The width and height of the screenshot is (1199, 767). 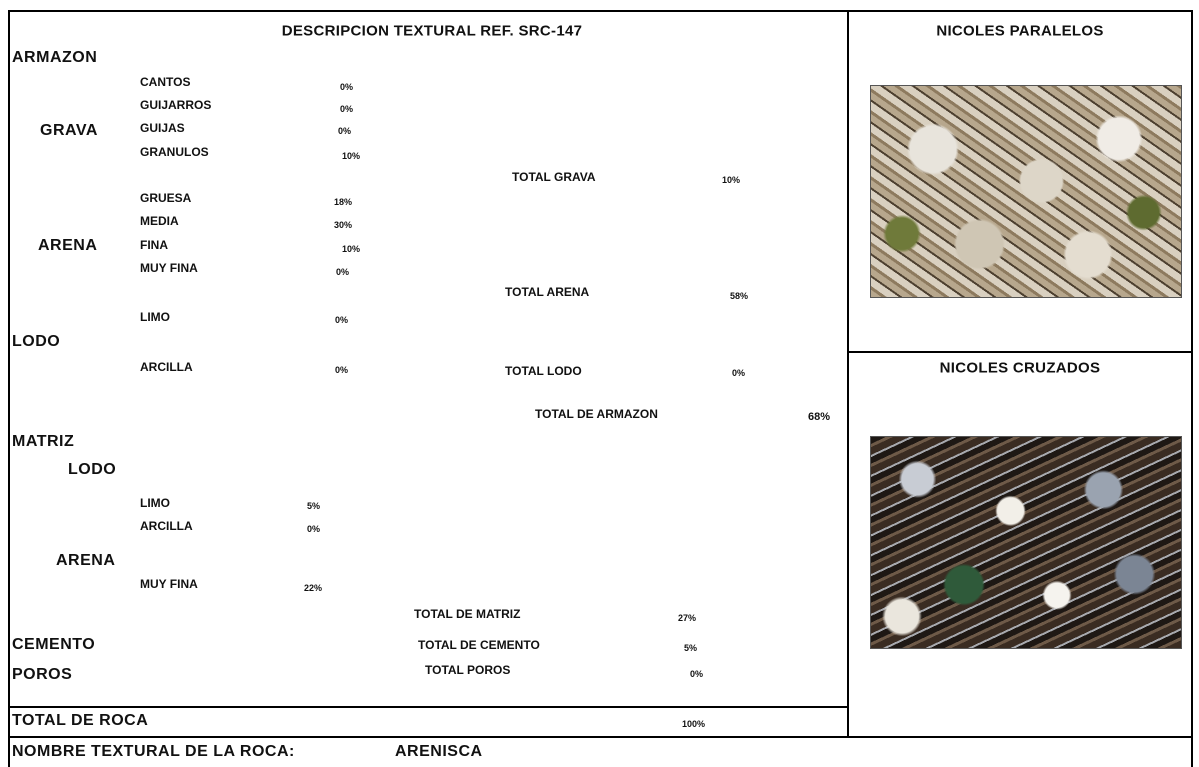 What do you see at coordinates (166, 198) in the screenshot?
I see `item-name: GRUESA` at bounding box center [166, 198].